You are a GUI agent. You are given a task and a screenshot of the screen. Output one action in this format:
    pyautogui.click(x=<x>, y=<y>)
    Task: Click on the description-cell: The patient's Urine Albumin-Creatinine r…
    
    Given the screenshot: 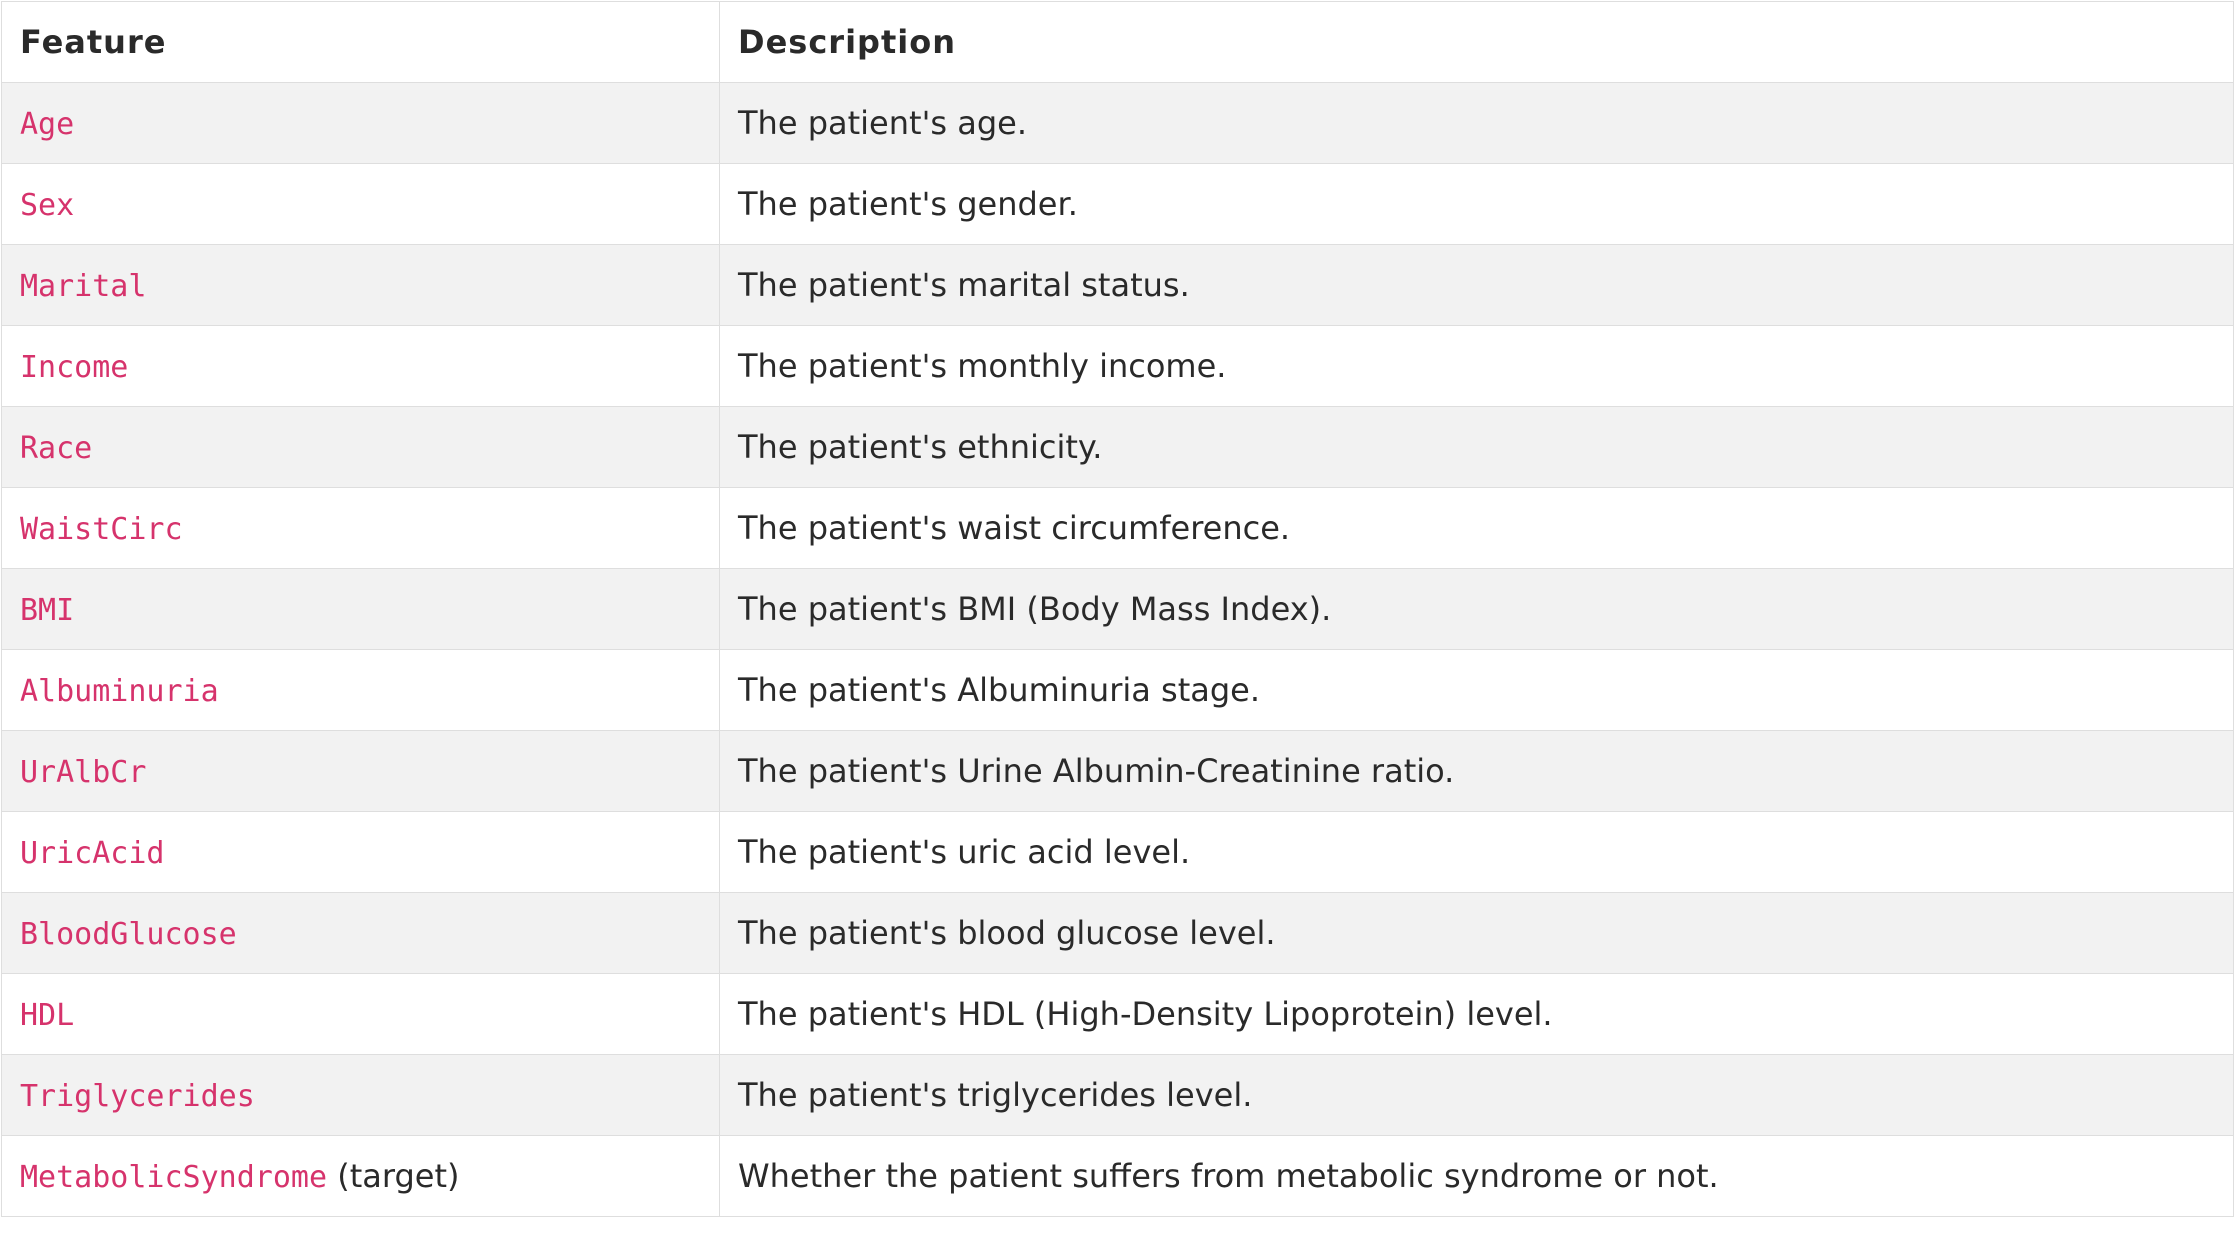 What is the action you would take?
    pyautogui.click(x=1476, y=771)
    